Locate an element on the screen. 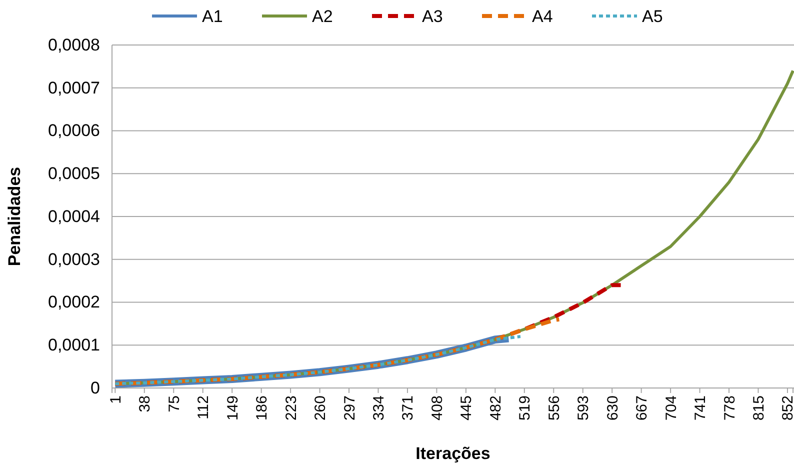 The width and height of the screenshot is (794, 465). y-tick-label: 0,0003 is located at coordinates (74, 259).